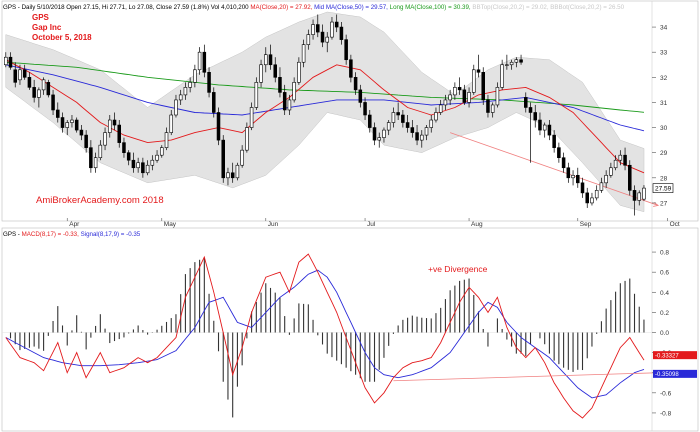 The height and width of the screenshot is (432, 700). Describe the element at coordinates (100, 200) in the screenshot. I see `watermark-annotation: AmiBrokerAcademy.com 2018` at that location.